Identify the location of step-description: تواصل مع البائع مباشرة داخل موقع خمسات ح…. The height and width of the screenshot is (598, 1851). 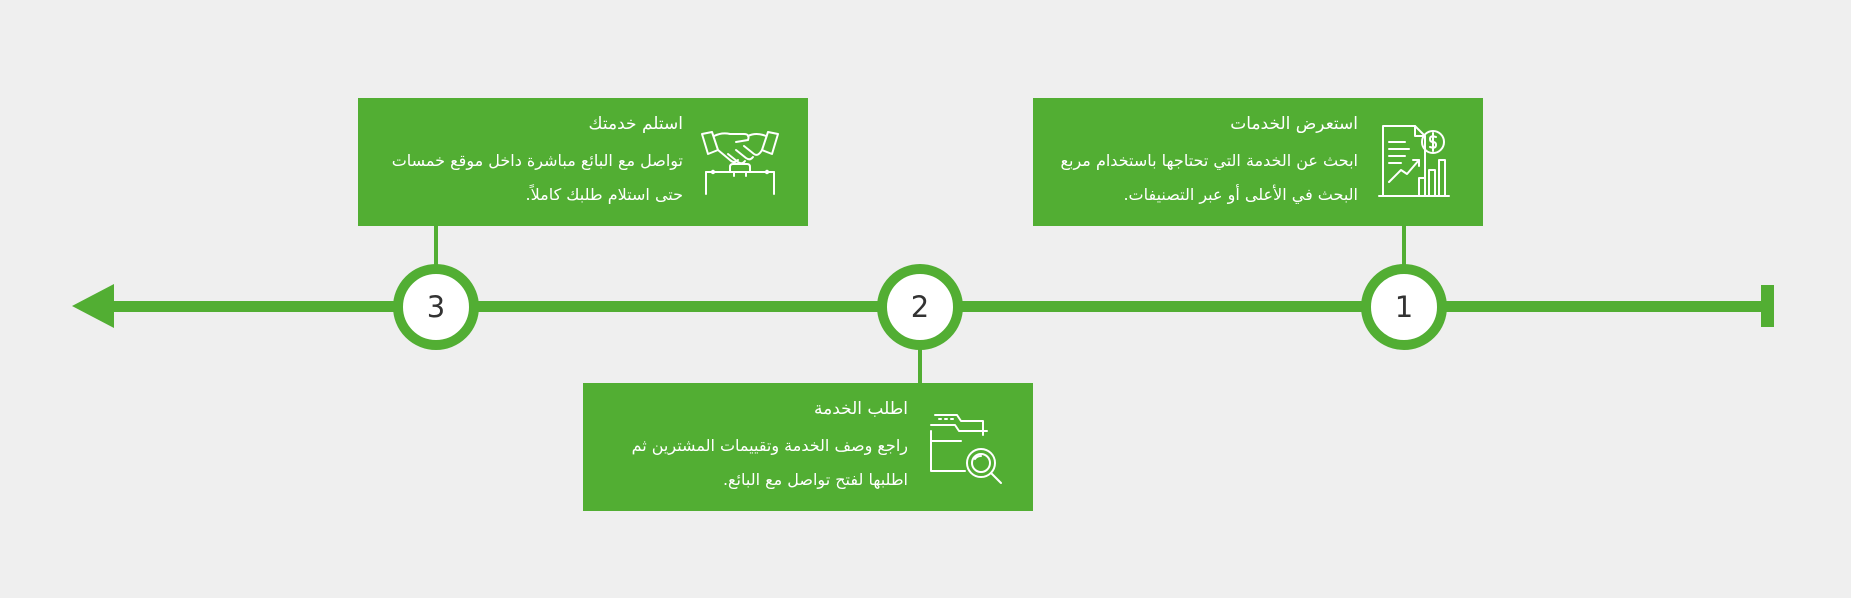
(537, 177).